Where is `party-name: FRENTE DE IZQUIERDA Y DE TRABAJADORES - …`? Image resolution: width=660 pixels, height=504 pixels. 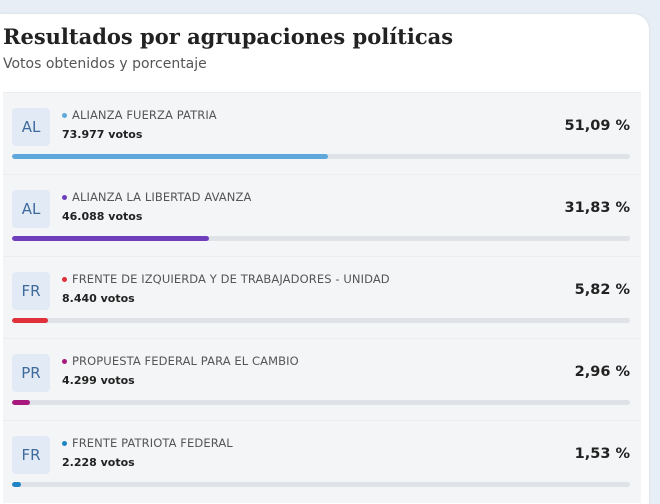
party-name: FRENTE DE IZQUIERDA Y DE TRABAJADORES - … is located at coordinates (231, 279).